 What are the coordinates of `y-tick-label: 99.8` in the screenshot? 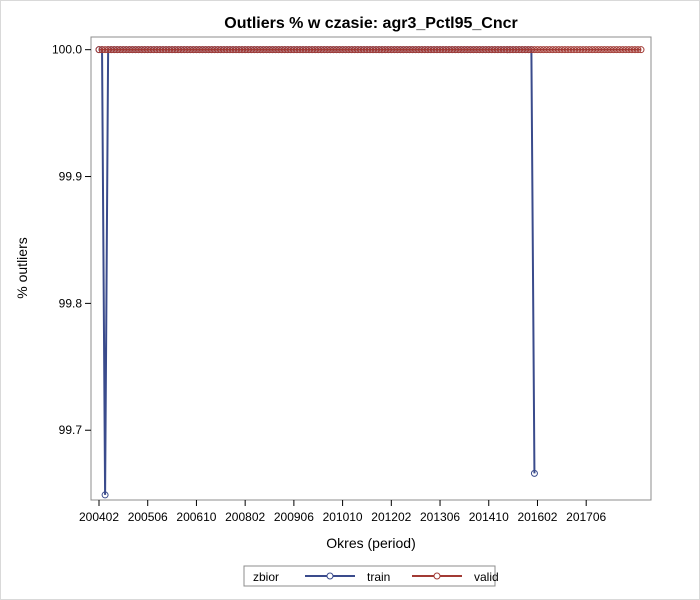 It's located at (71, 303).